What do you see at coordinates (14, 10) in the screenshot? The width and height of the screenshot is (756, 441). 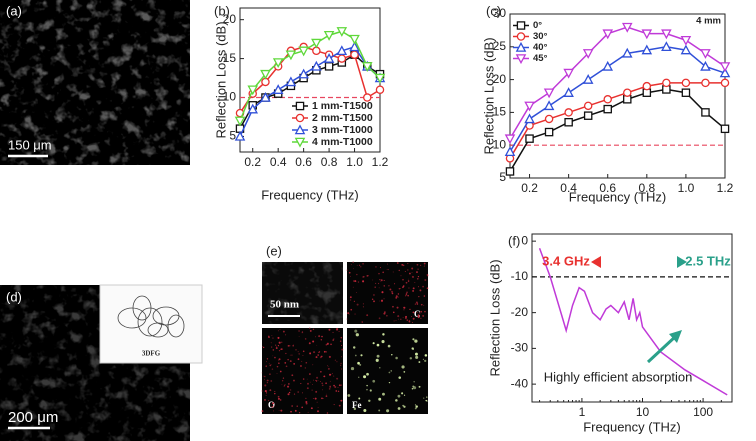 I see `panel-label: (a)` at bounding box center [14, 10].